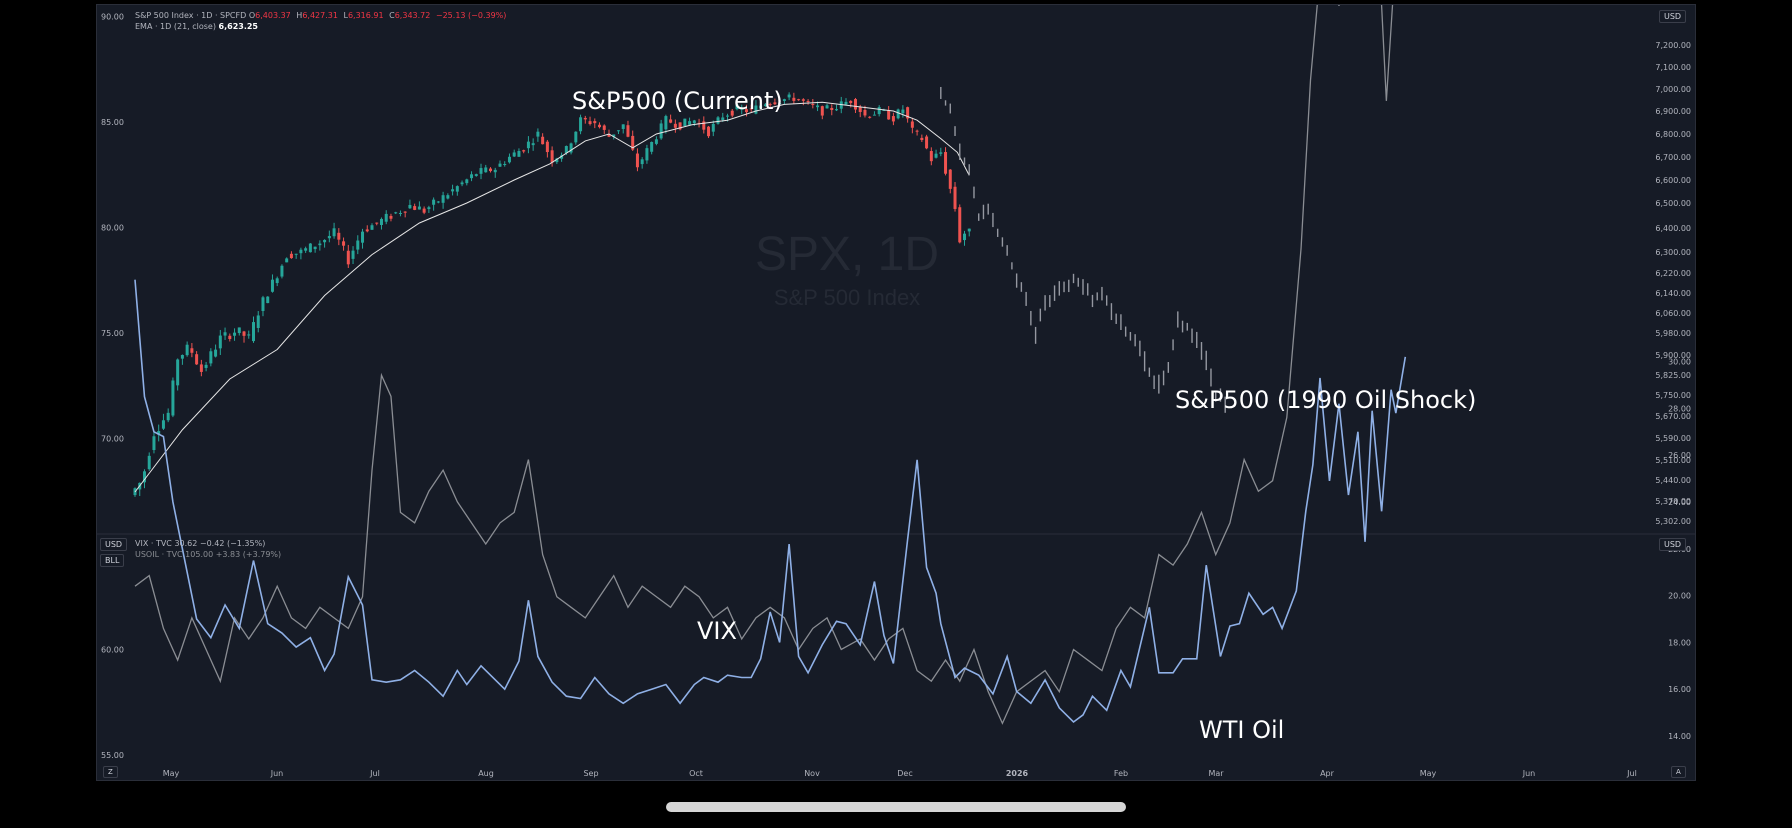 The height and width of the screenshot is (828, 1792). What do you see at coordinates (412, 15) in the screenshot?
I see `legend-c-value: 6,343.72` at bounding box center [412, 15].